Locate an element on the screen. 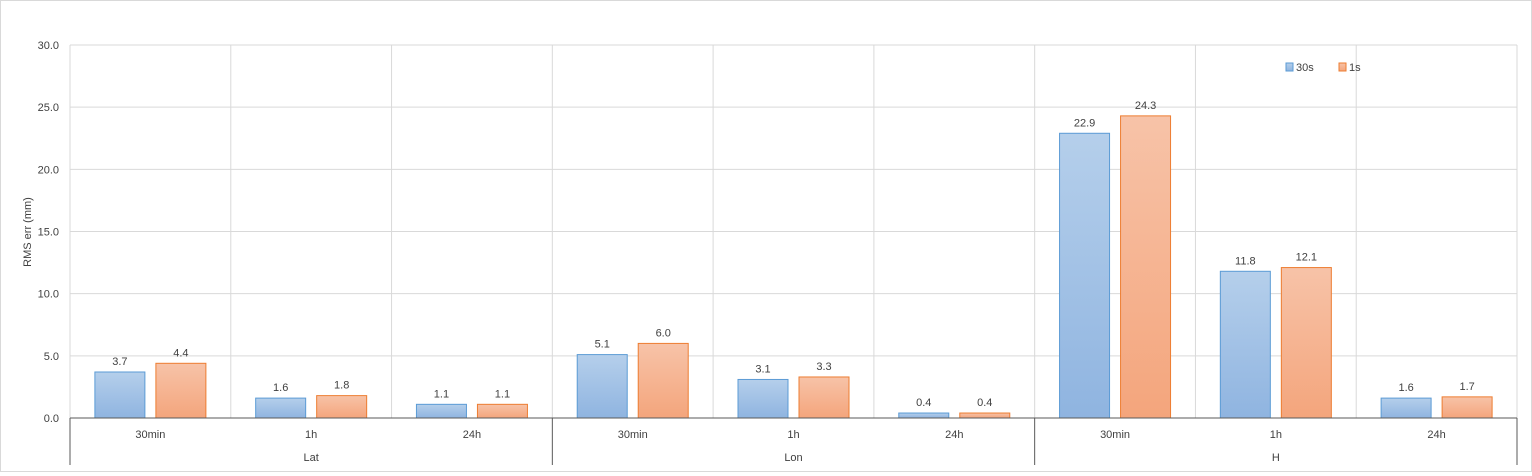 The height and width of the screenshot is (476, 1532). legend-swatch-1s is located at coordinates (1342, 67).